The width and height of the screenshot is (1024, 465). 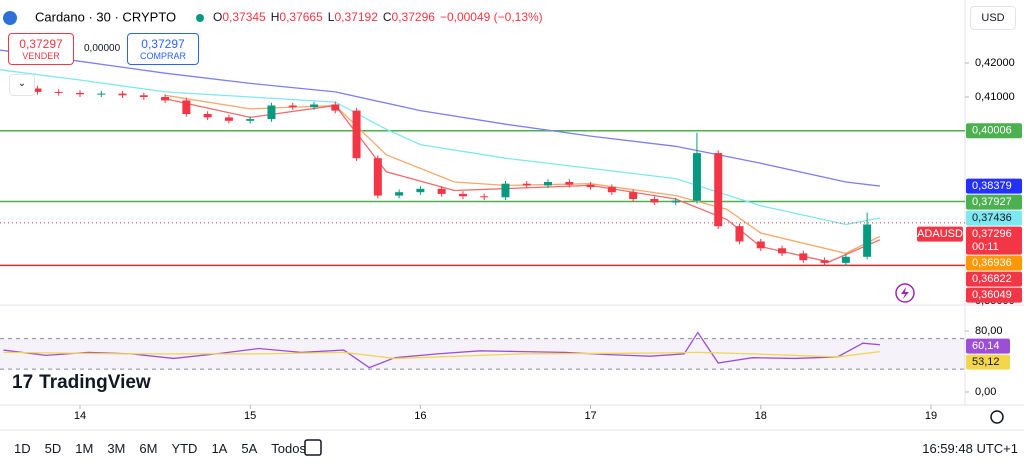 I want to click on buy-price: 0,37297, so click(x=163, y=44).